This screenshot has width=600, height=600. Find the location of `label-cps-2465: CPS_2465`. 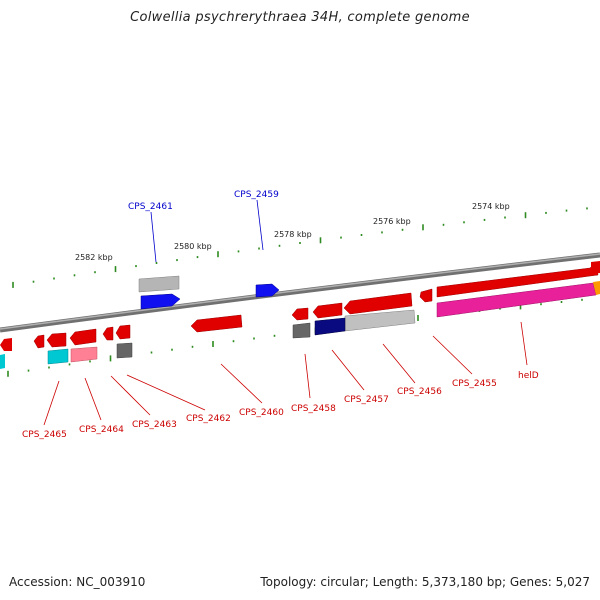

label-cps-2465: CPS_2465 is located at coordinates (44, 435).